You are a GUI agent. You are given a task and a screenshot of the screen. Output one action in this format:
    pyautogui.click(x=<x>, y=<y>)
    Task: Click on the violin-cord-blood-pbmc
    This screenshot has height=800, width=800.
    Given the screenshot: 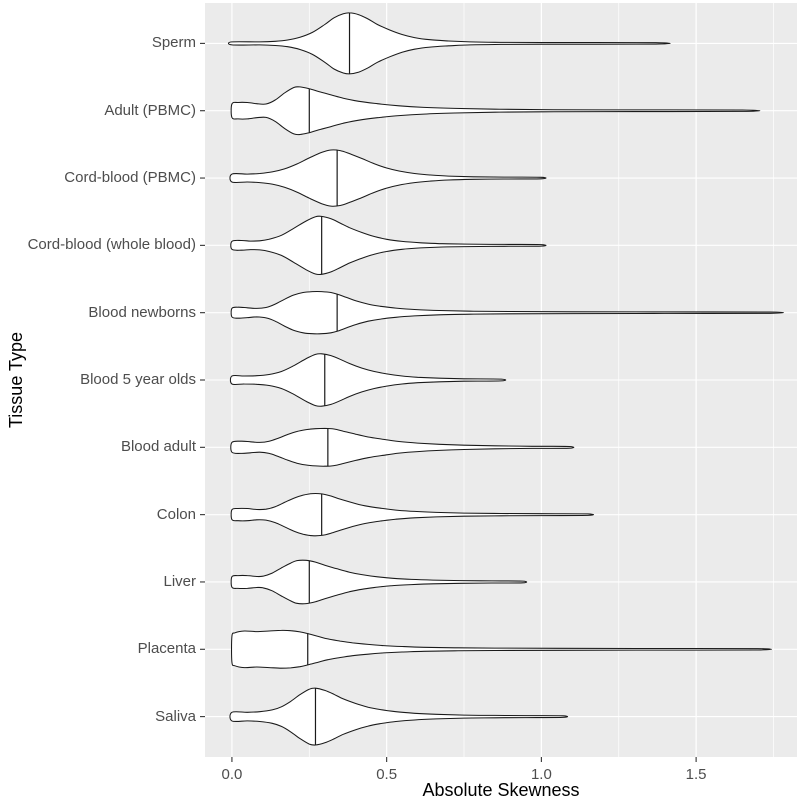 What is the action you would take?
    pyautogui.click(x=388, y=178)
    